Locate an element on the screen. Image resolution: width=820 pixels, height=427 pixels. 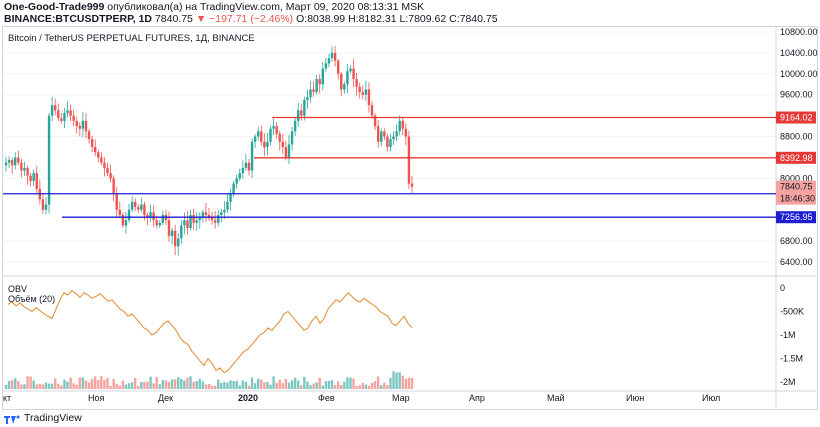
price-tick-label: 8000.00 is located at coordinates (796, 178).